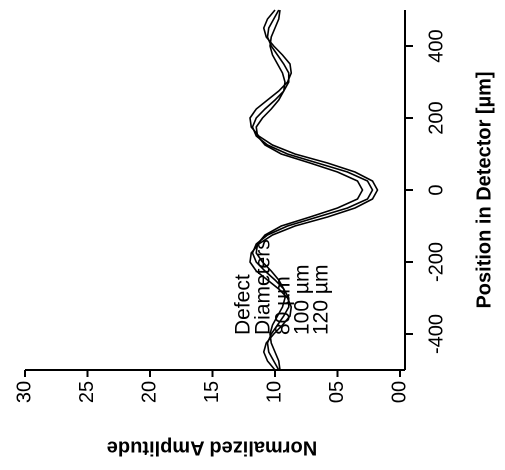 Image resolution: width=505 pixels, height=470 pixels. Describe the element at coordinates (87, 392) in the screenshot. I see `y-tick-label: 25` at that location.